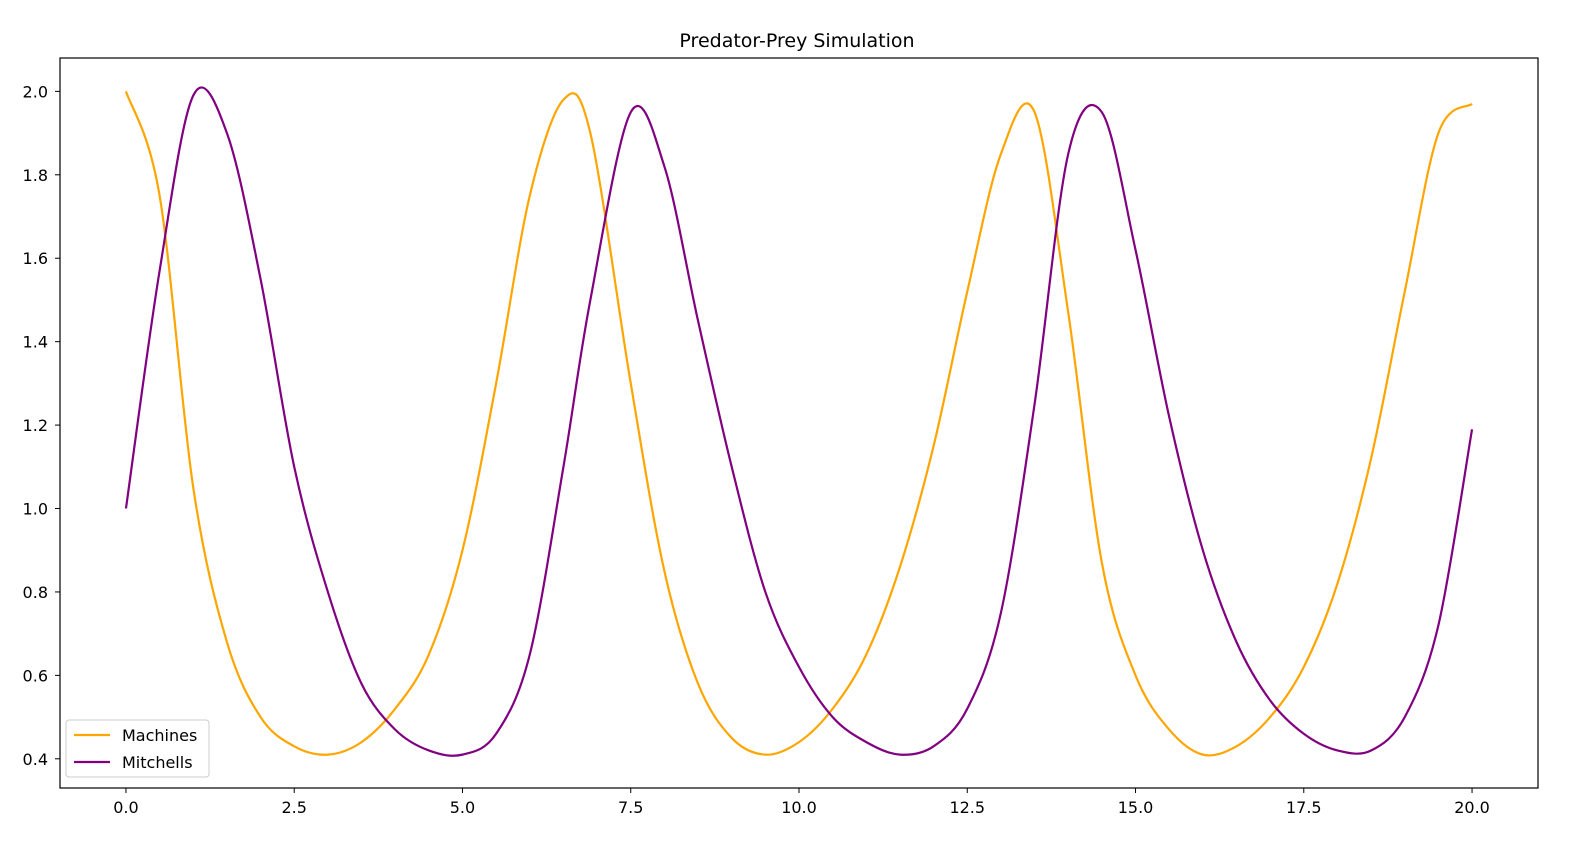 The image size is (1577, 859). I want to click on x-tick-label: 10.0, so click(799, 807).